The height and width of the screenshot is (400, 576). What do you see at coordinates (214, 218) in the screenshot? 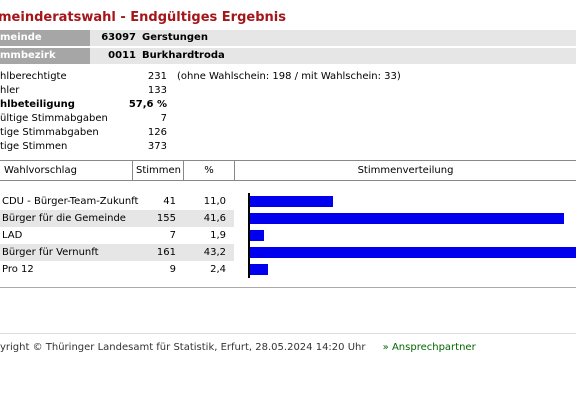
I see `percent-value: 41,6` at bounding box center [214, 218].